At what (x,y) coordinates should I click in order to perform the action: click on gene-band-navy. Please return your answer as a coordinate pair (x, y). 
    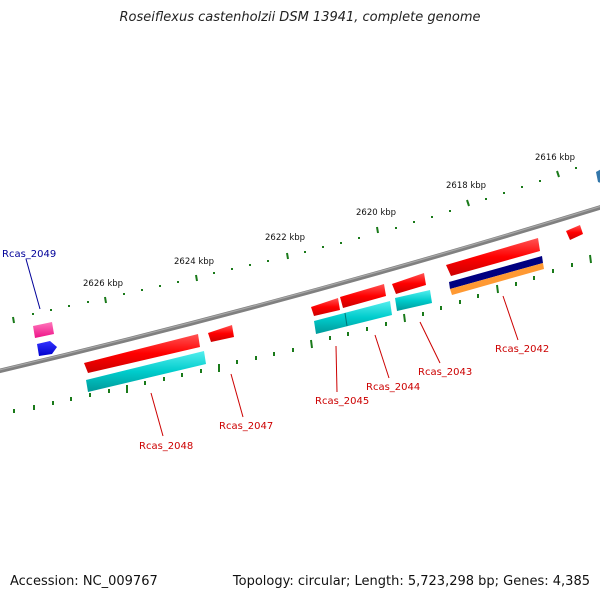
    Looking at the image, I should click on (496, 272).